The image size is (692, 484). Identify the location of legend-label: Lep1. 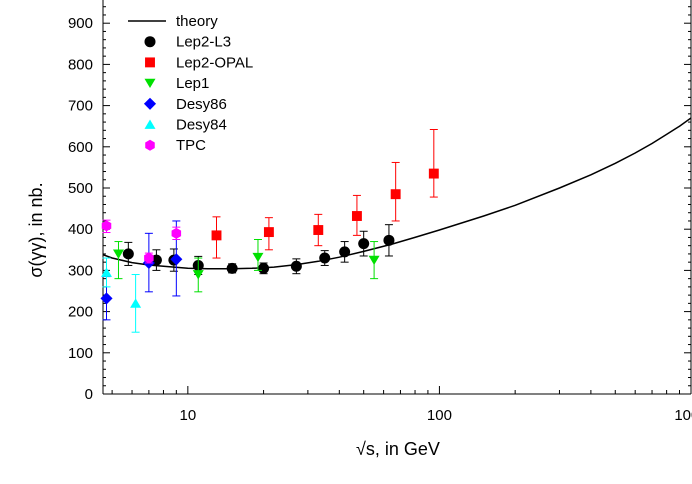
(192, 83).